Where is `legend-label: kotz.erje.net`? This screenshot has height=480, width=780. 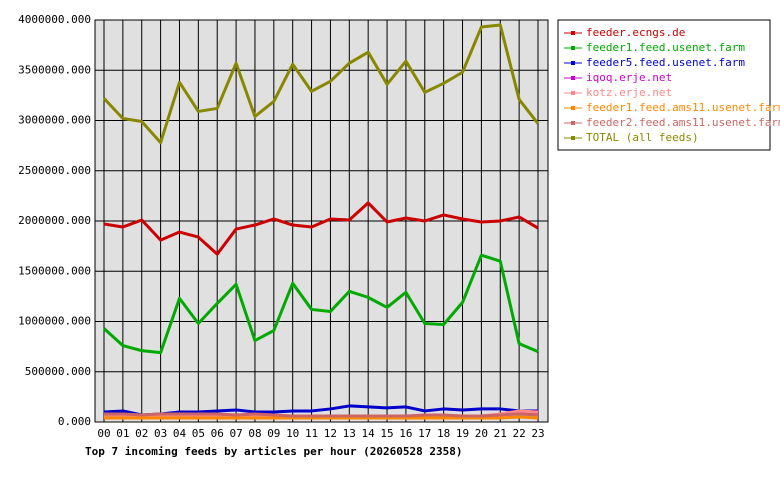
legend-label: kotz.erje.net is located at coordinates (629, 92).